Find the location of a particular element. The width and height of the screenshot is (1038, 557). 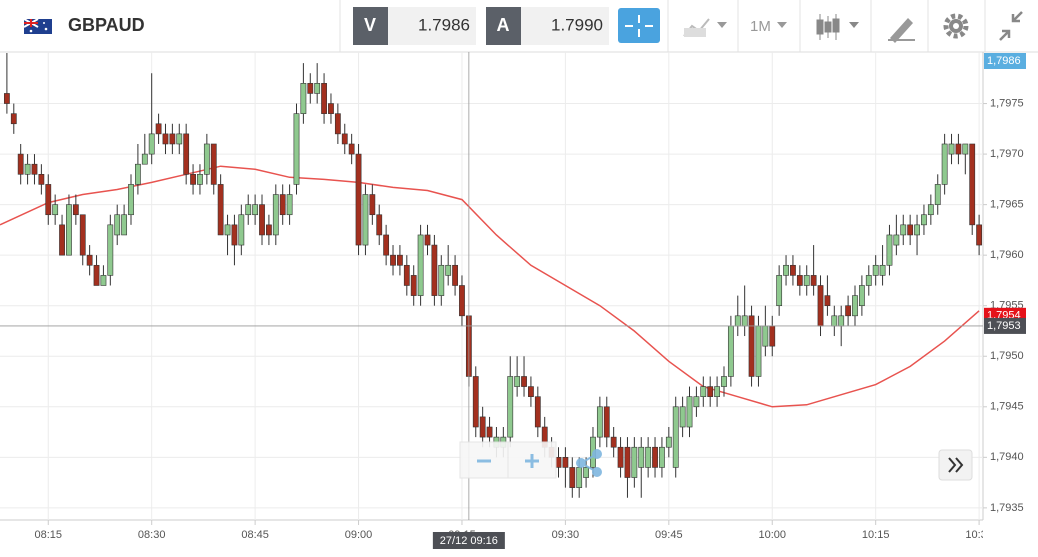

x-tick-label: 09:00 is located at coordinates (359, 535).